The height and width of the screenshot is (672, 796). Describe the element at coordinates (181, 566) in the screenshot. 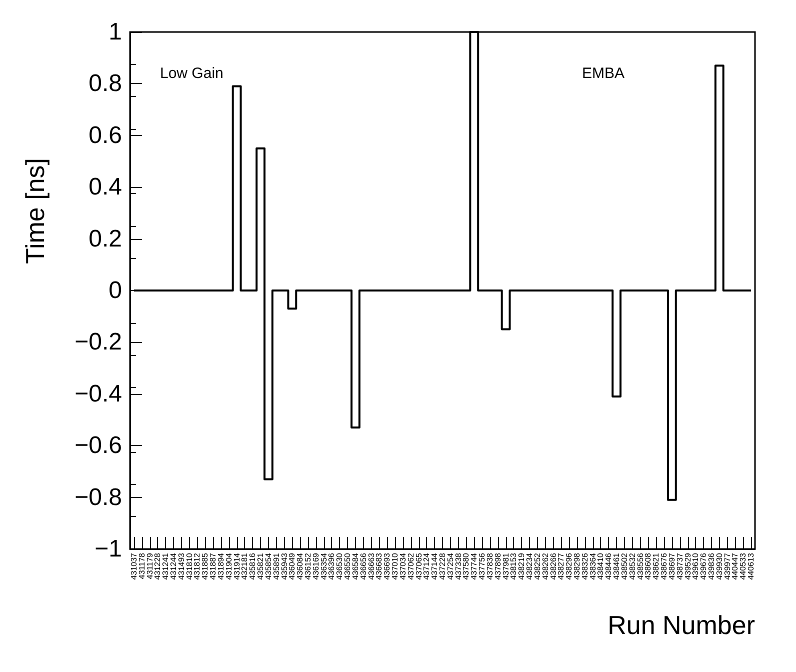

I see `x-tick-label: 431493` at that location.